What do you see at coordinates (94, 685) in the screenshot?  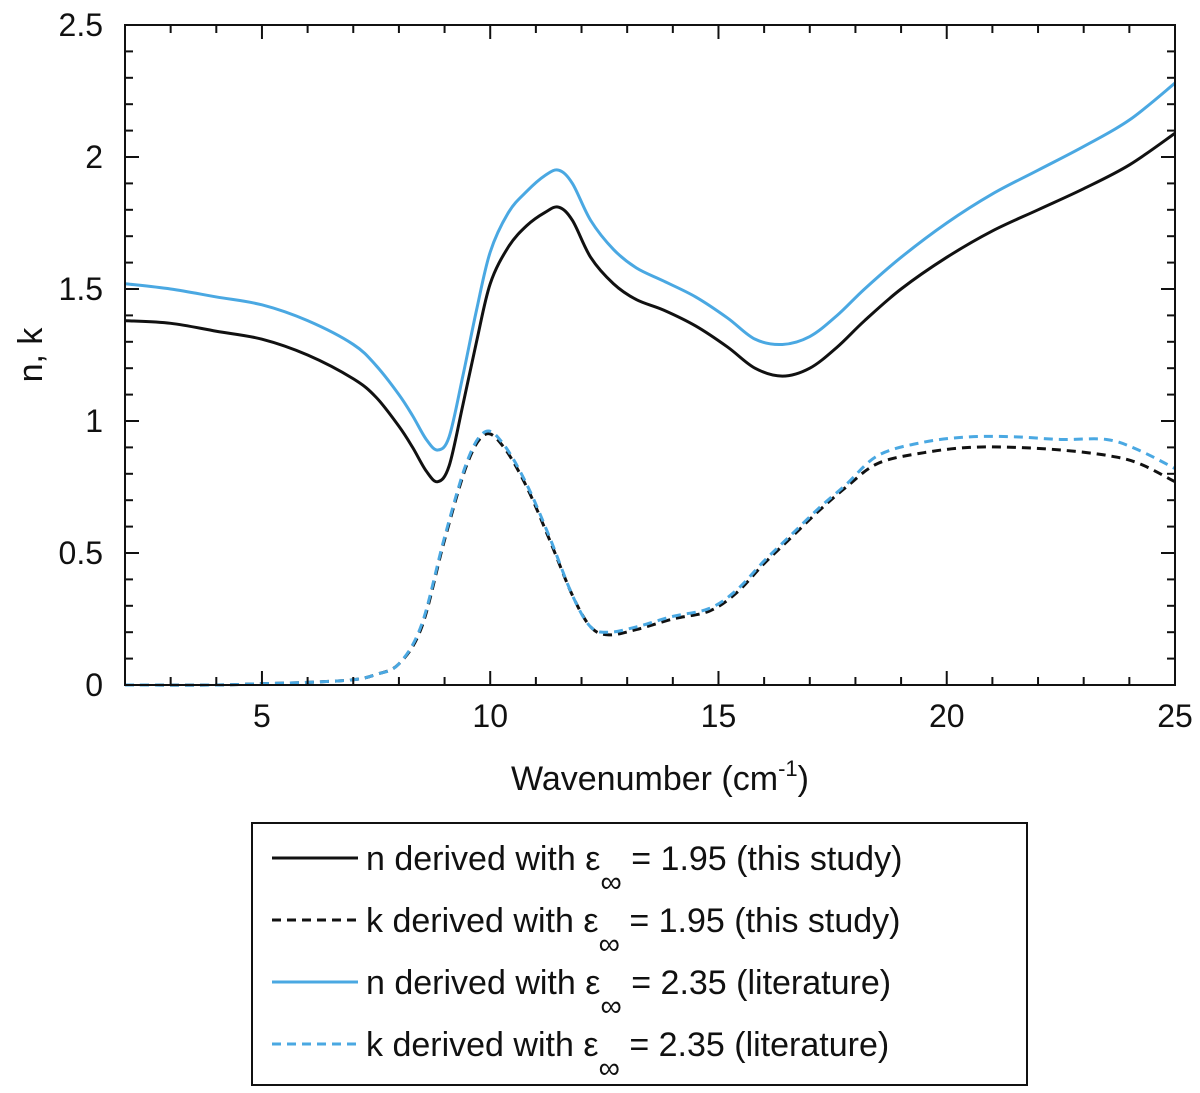 I see `y-tick-label: 0` at bounding box center [94, 685].